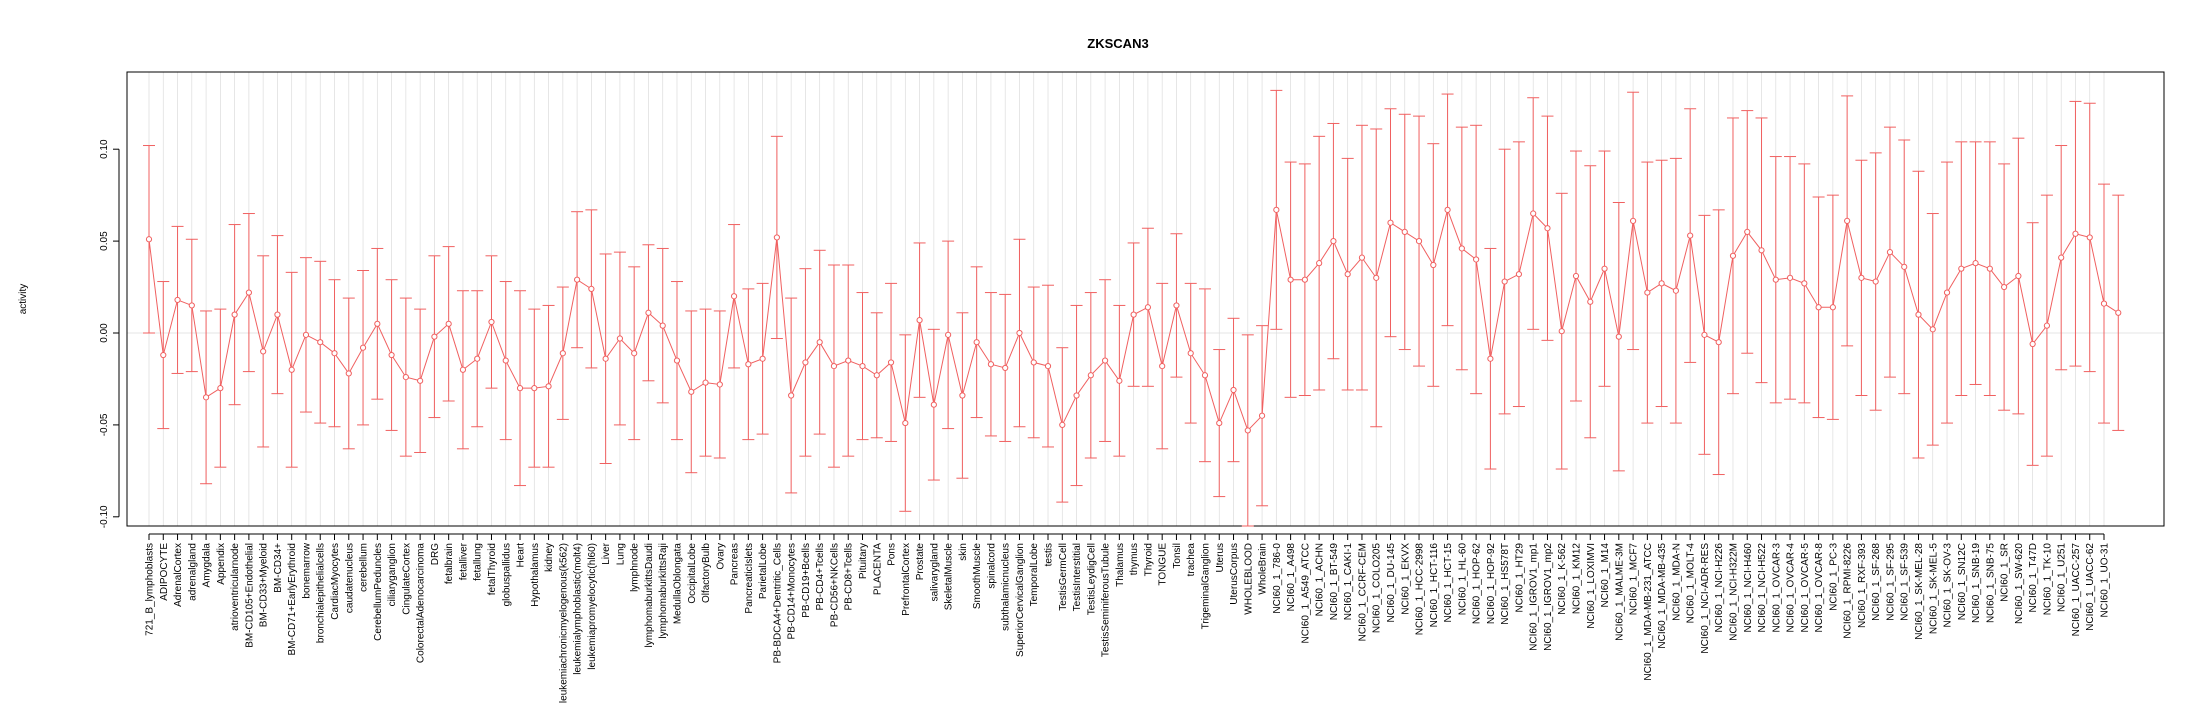 This screenshot has height=720, width=2205. I want to click on x-tick-label: Thalamus, so click(1120, 565).